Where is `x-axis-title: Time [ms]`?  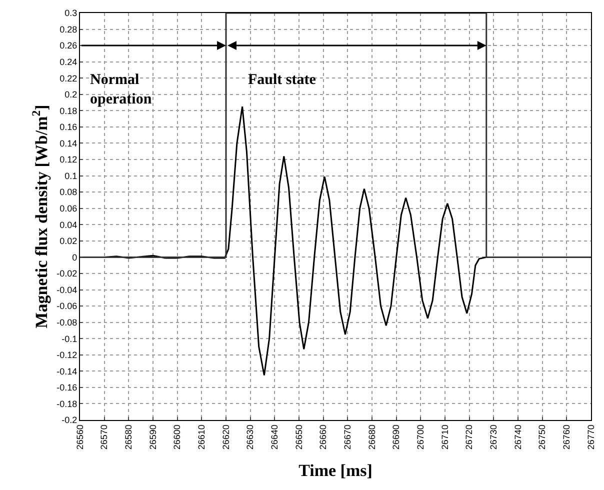 x-axis-title: Time [ms] is located at coordinates (335, 470).